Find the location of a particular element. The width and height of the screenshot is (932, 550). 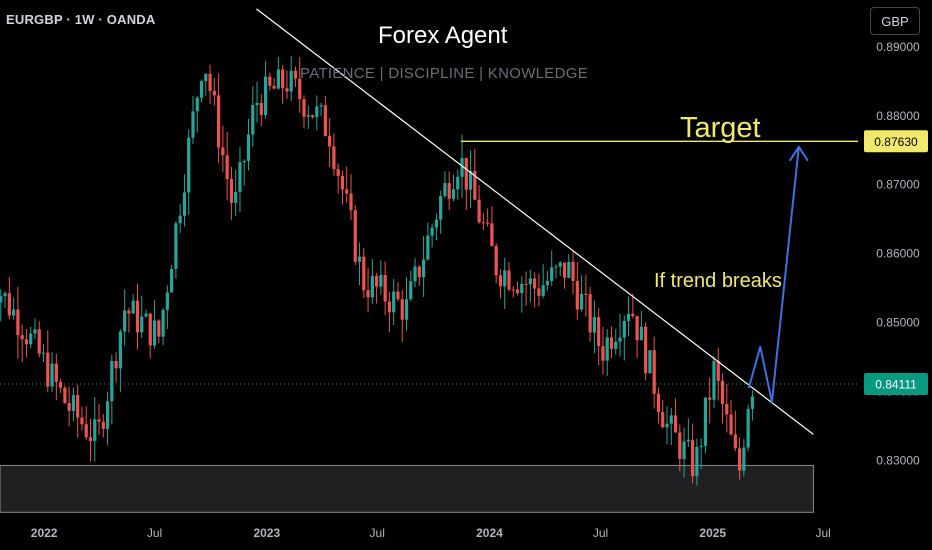

brand-title: Forex Agent is located at coordinates (443, 35).